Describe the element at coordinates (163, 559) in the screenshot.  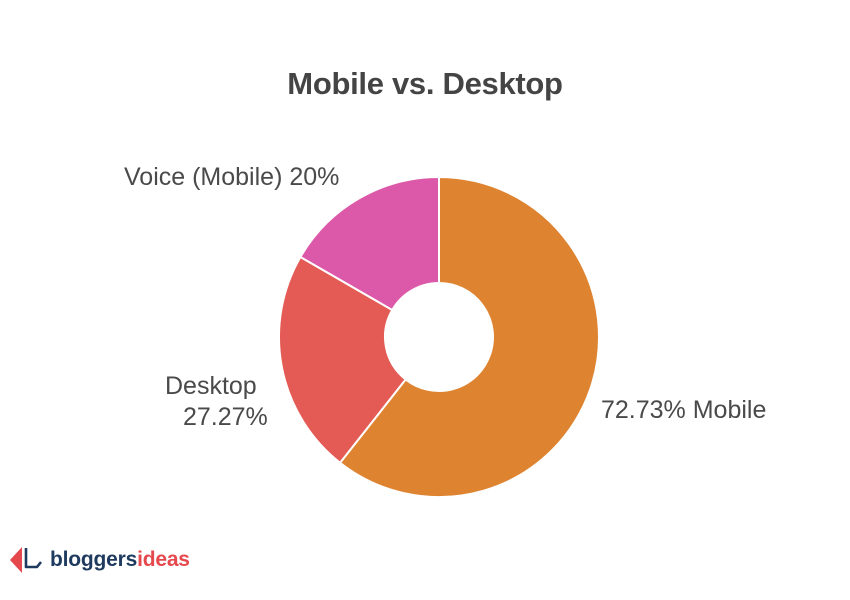
I see `logo-text-ideas: ideas` at that location.